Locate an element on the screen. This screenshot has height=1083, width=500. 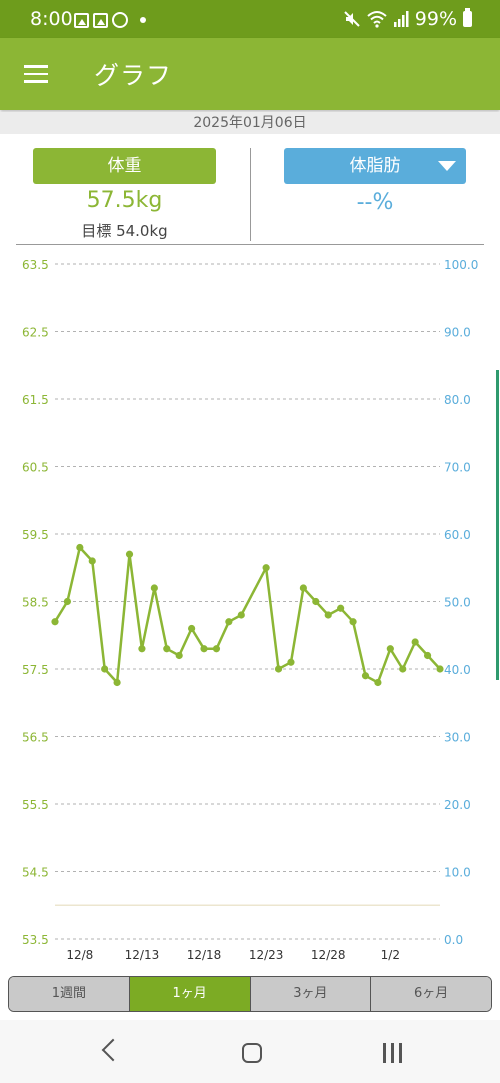
battery-icon is located at coordinates (467, 17).